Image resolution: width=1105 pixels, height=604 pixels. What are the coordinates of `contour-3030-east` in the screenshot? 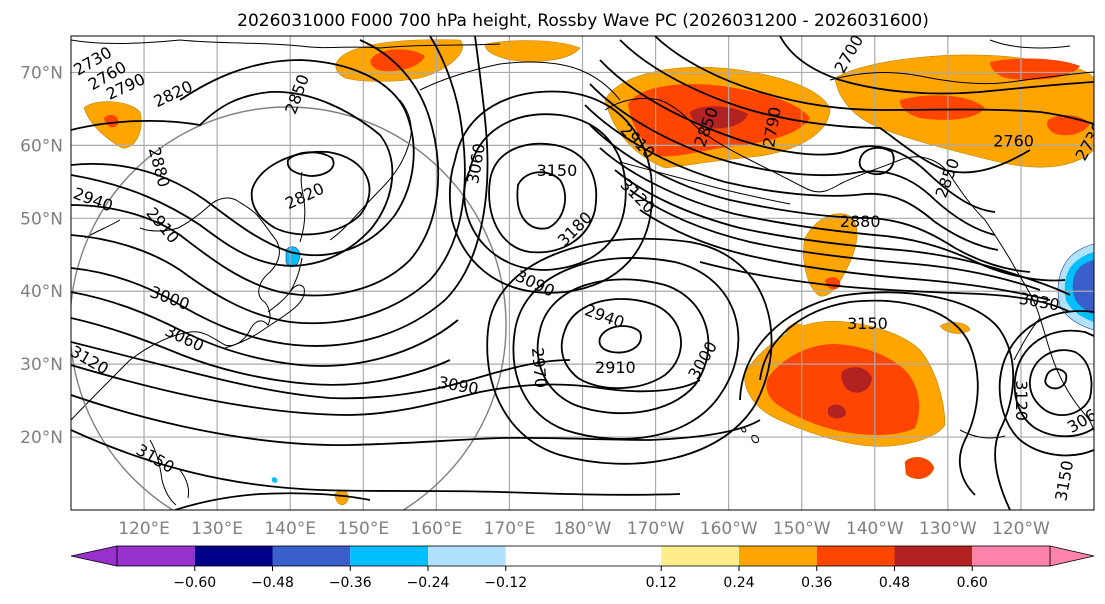 It's located at (885, 287).